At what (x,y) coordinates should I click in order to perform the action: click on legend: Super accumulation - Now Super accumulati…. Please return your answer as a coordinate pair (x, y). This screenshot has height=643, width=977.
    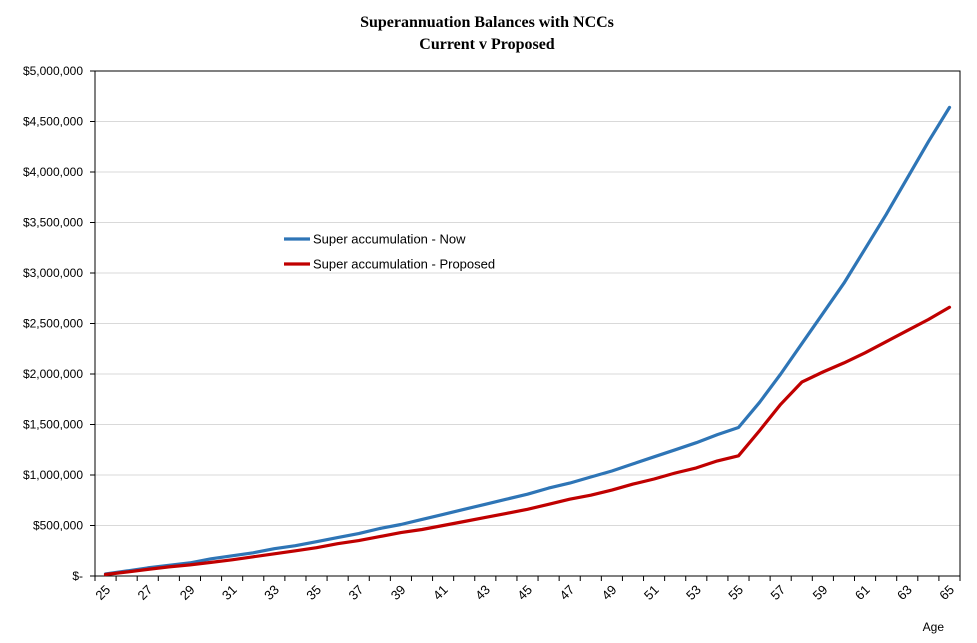
    Looking at the image, I should click on (389, 252).